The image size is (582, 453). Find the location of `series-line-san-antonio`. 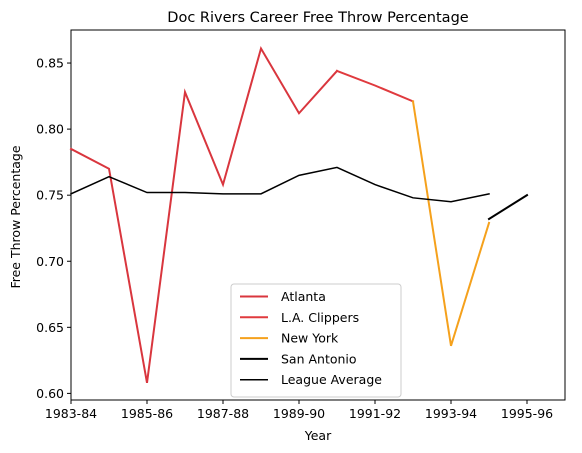

series-line-san-antonio is located at coordinates (508, 207).